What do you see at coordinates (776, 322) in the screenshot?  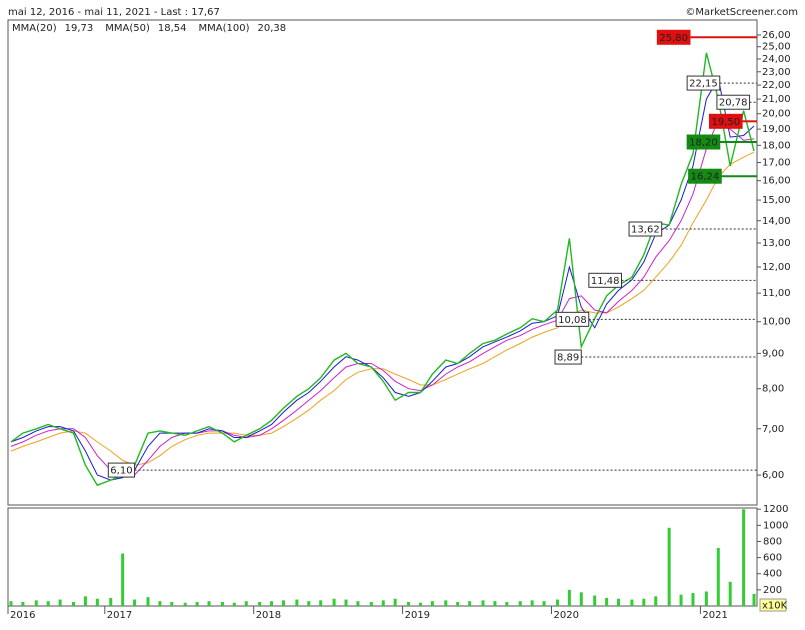 I see `y-tick-label: 10,00` at bounding box center [776, 322].